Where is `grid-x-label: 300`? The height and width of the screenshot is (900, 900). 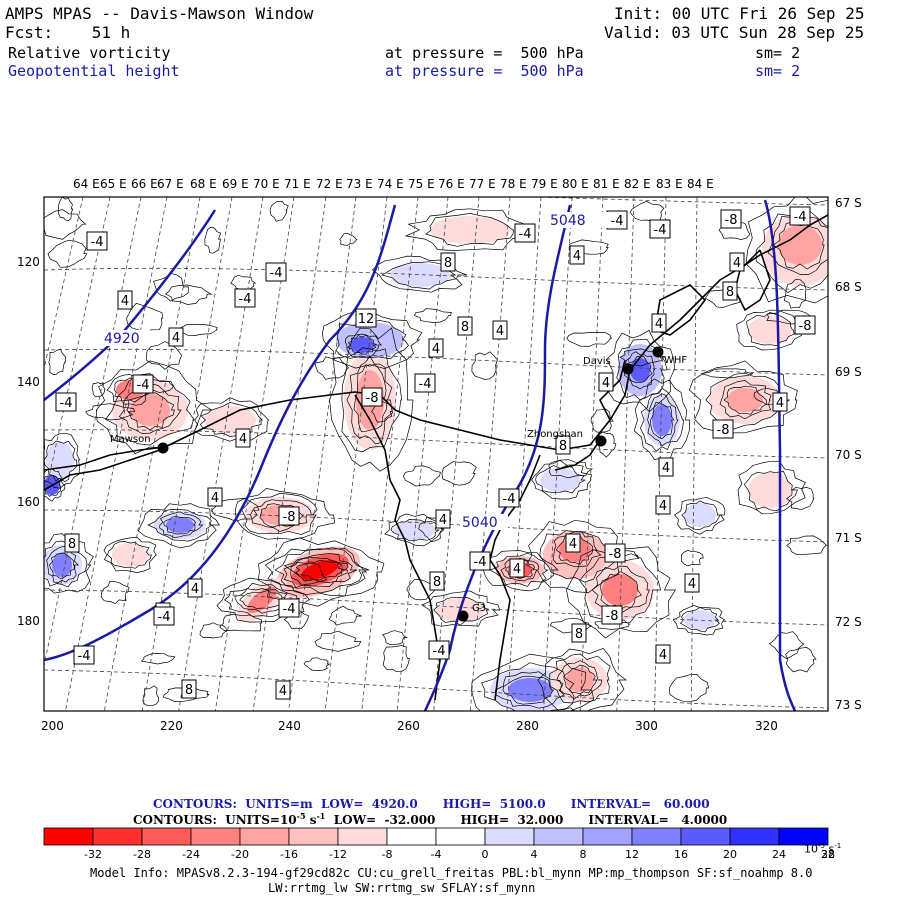 grid-x-label: 300 is located at coordinates (646, 726).